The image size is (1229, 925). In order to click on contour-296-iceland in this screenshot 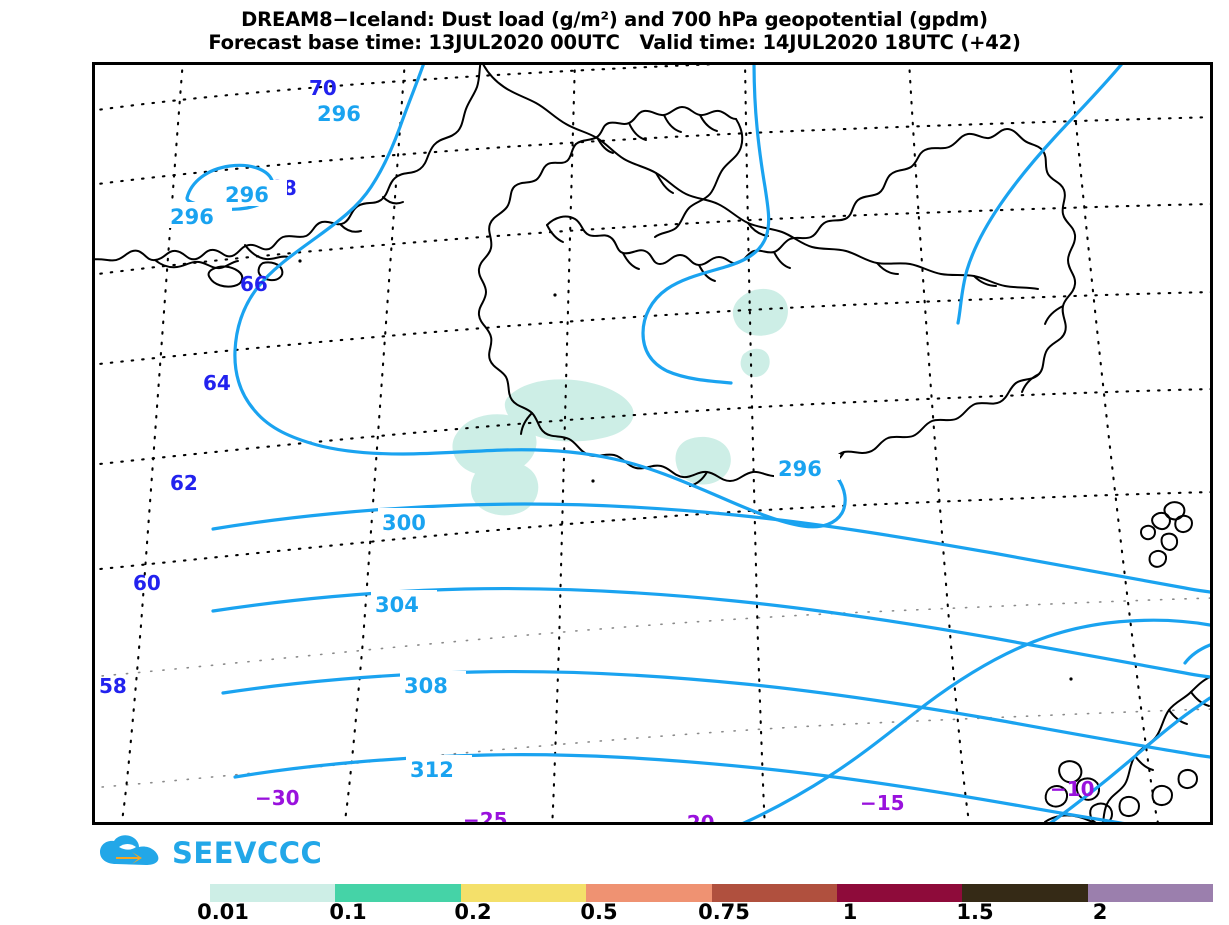, I will do `click(706, 225)`.